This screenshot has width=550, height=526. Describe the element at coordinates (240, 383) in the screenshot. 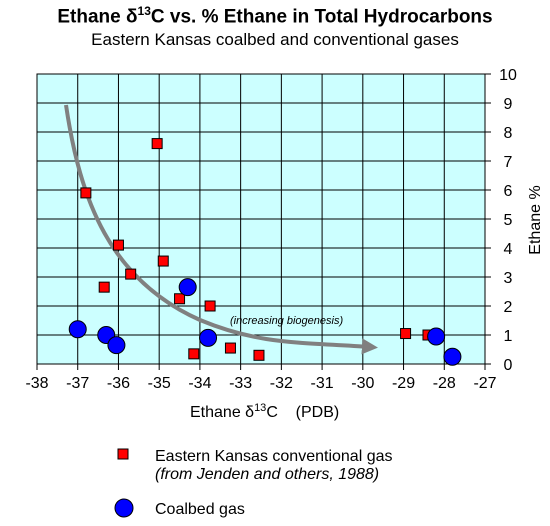

I see `x-tick-label: -33` at that location.